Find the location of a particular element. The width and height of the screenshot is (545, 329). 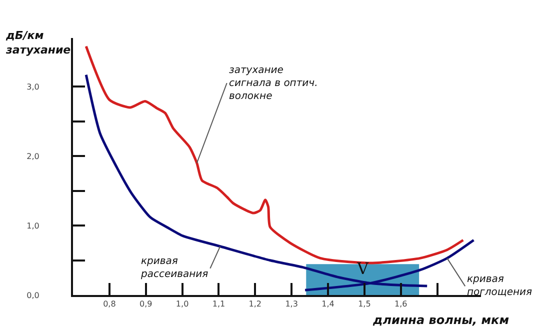

x-tick-label: 0,9 is located at coordinates (145, 304).